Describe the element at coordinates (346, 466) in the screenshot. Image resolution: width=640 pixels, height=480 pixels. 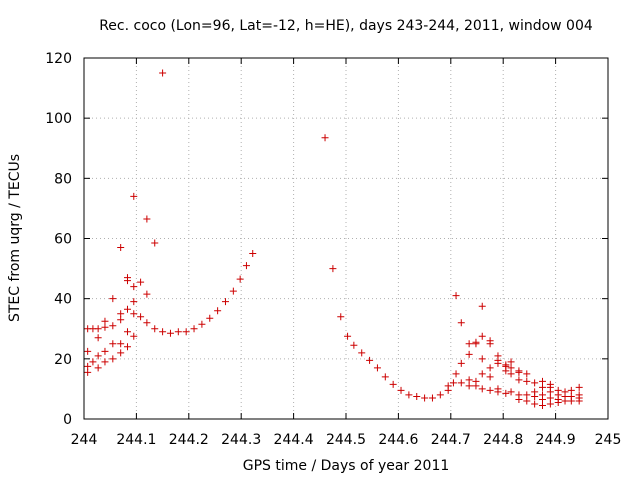
I see `x-axis-label: GPS time / Days of year 2011` at that location.